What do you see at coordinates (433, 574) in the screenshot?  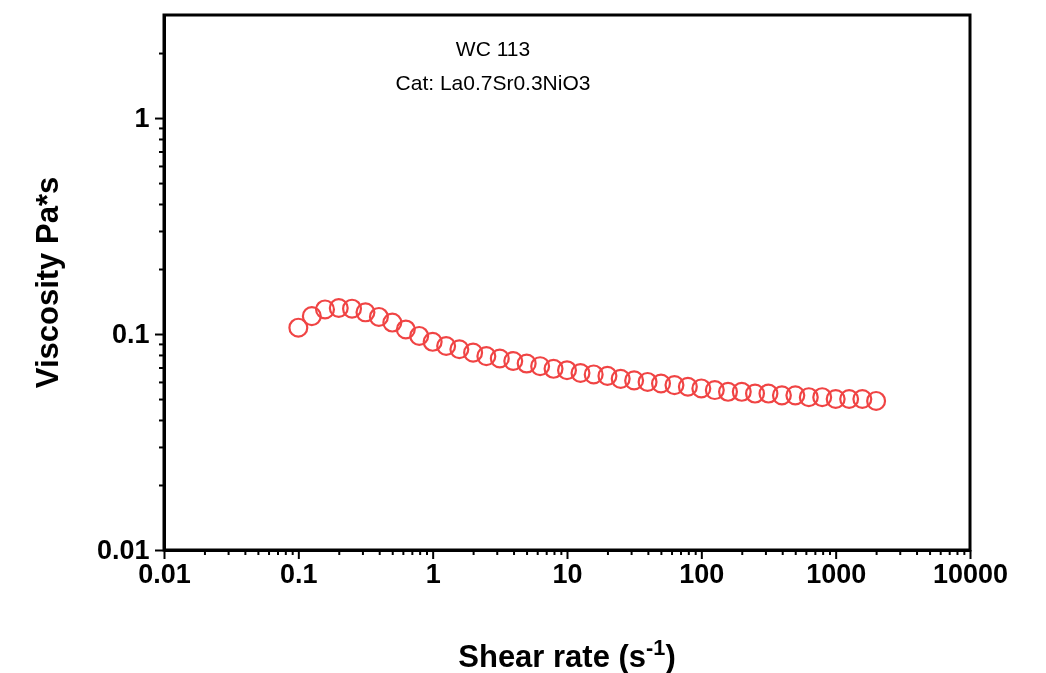 I see `x-tick-label: 1` at bounding box center [433, 574].